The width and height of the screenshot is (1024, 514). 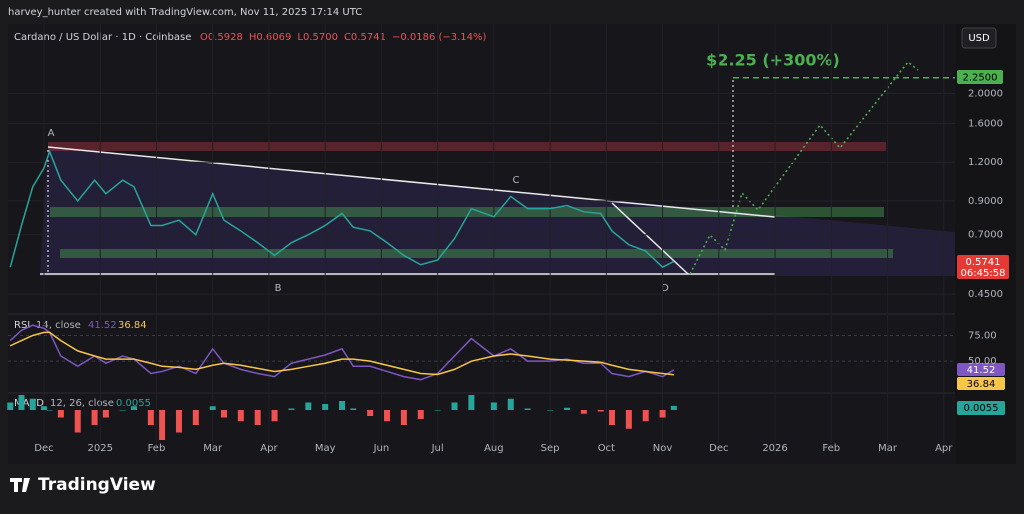 What do you see at coordinates (979, 38) in the screenshot?
I see `currency-button` at bounding box center [979, 38].